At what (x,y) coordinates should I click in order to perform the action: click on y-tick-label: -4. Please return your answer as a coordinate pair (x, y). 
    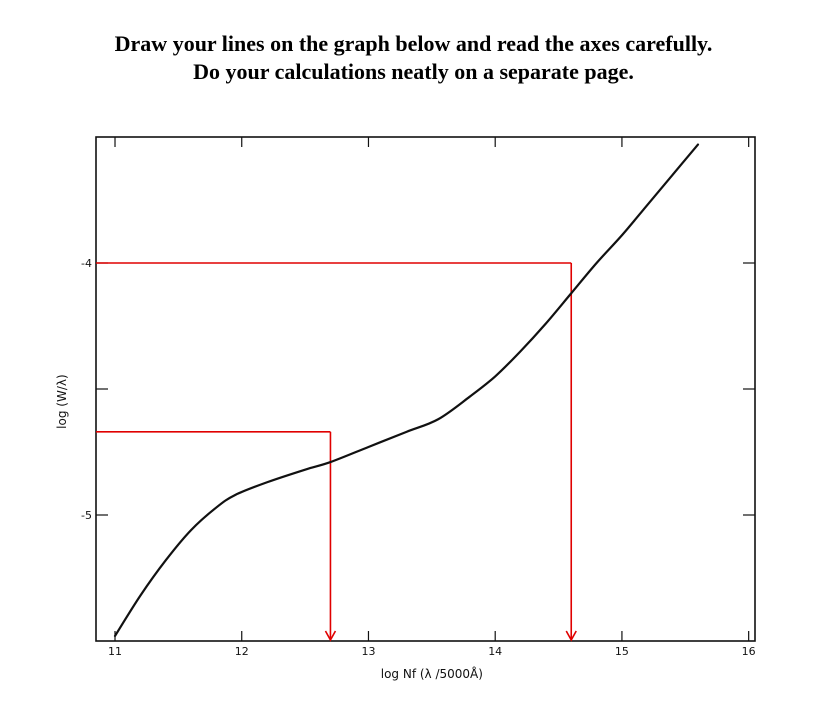
    Looking at the image, I should click on (86, 263).